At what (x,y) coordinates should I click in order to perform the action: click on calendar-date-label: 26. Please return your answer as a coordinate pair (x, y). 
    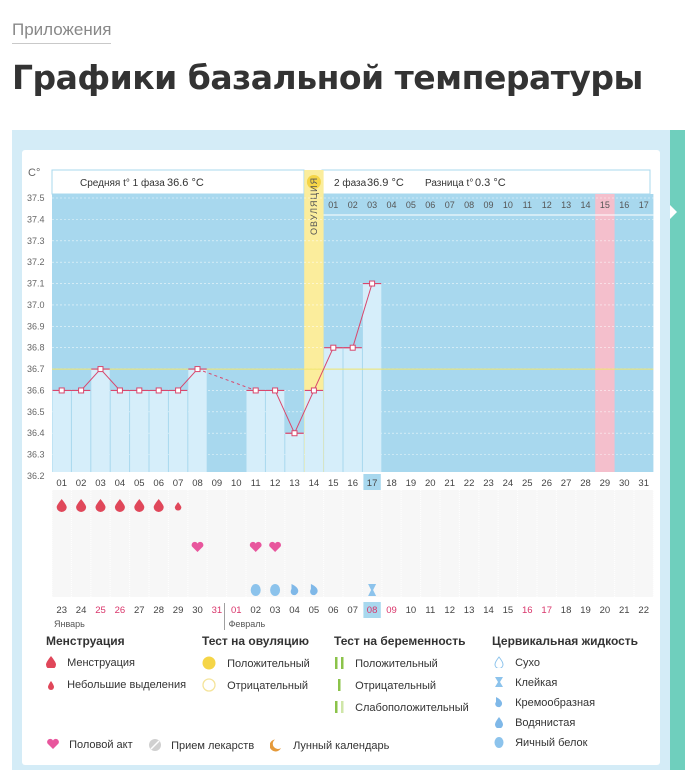
    Looking at the image, I should click on (120, 610).